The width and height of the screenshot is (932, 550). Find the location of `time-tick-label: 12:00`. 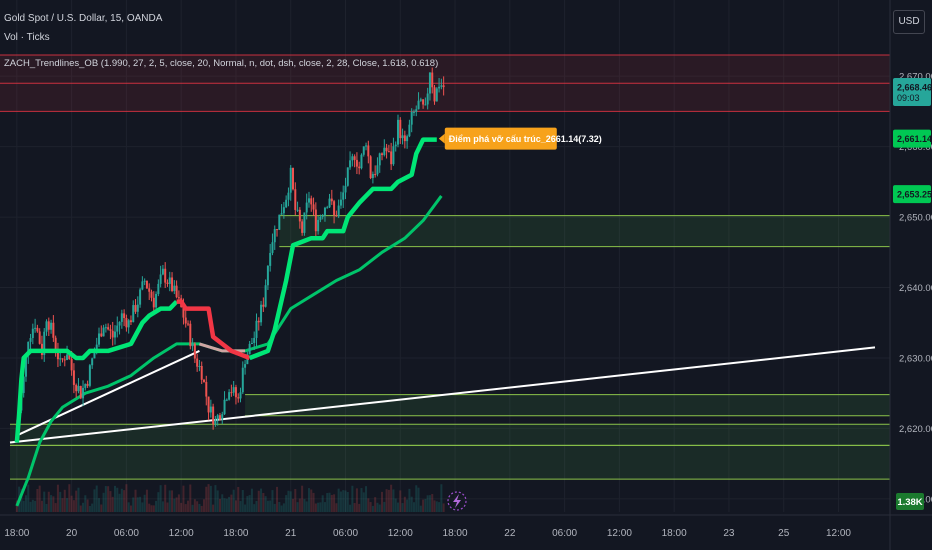

time-tick-label: 12:00 is located at coordinates (181, 533).